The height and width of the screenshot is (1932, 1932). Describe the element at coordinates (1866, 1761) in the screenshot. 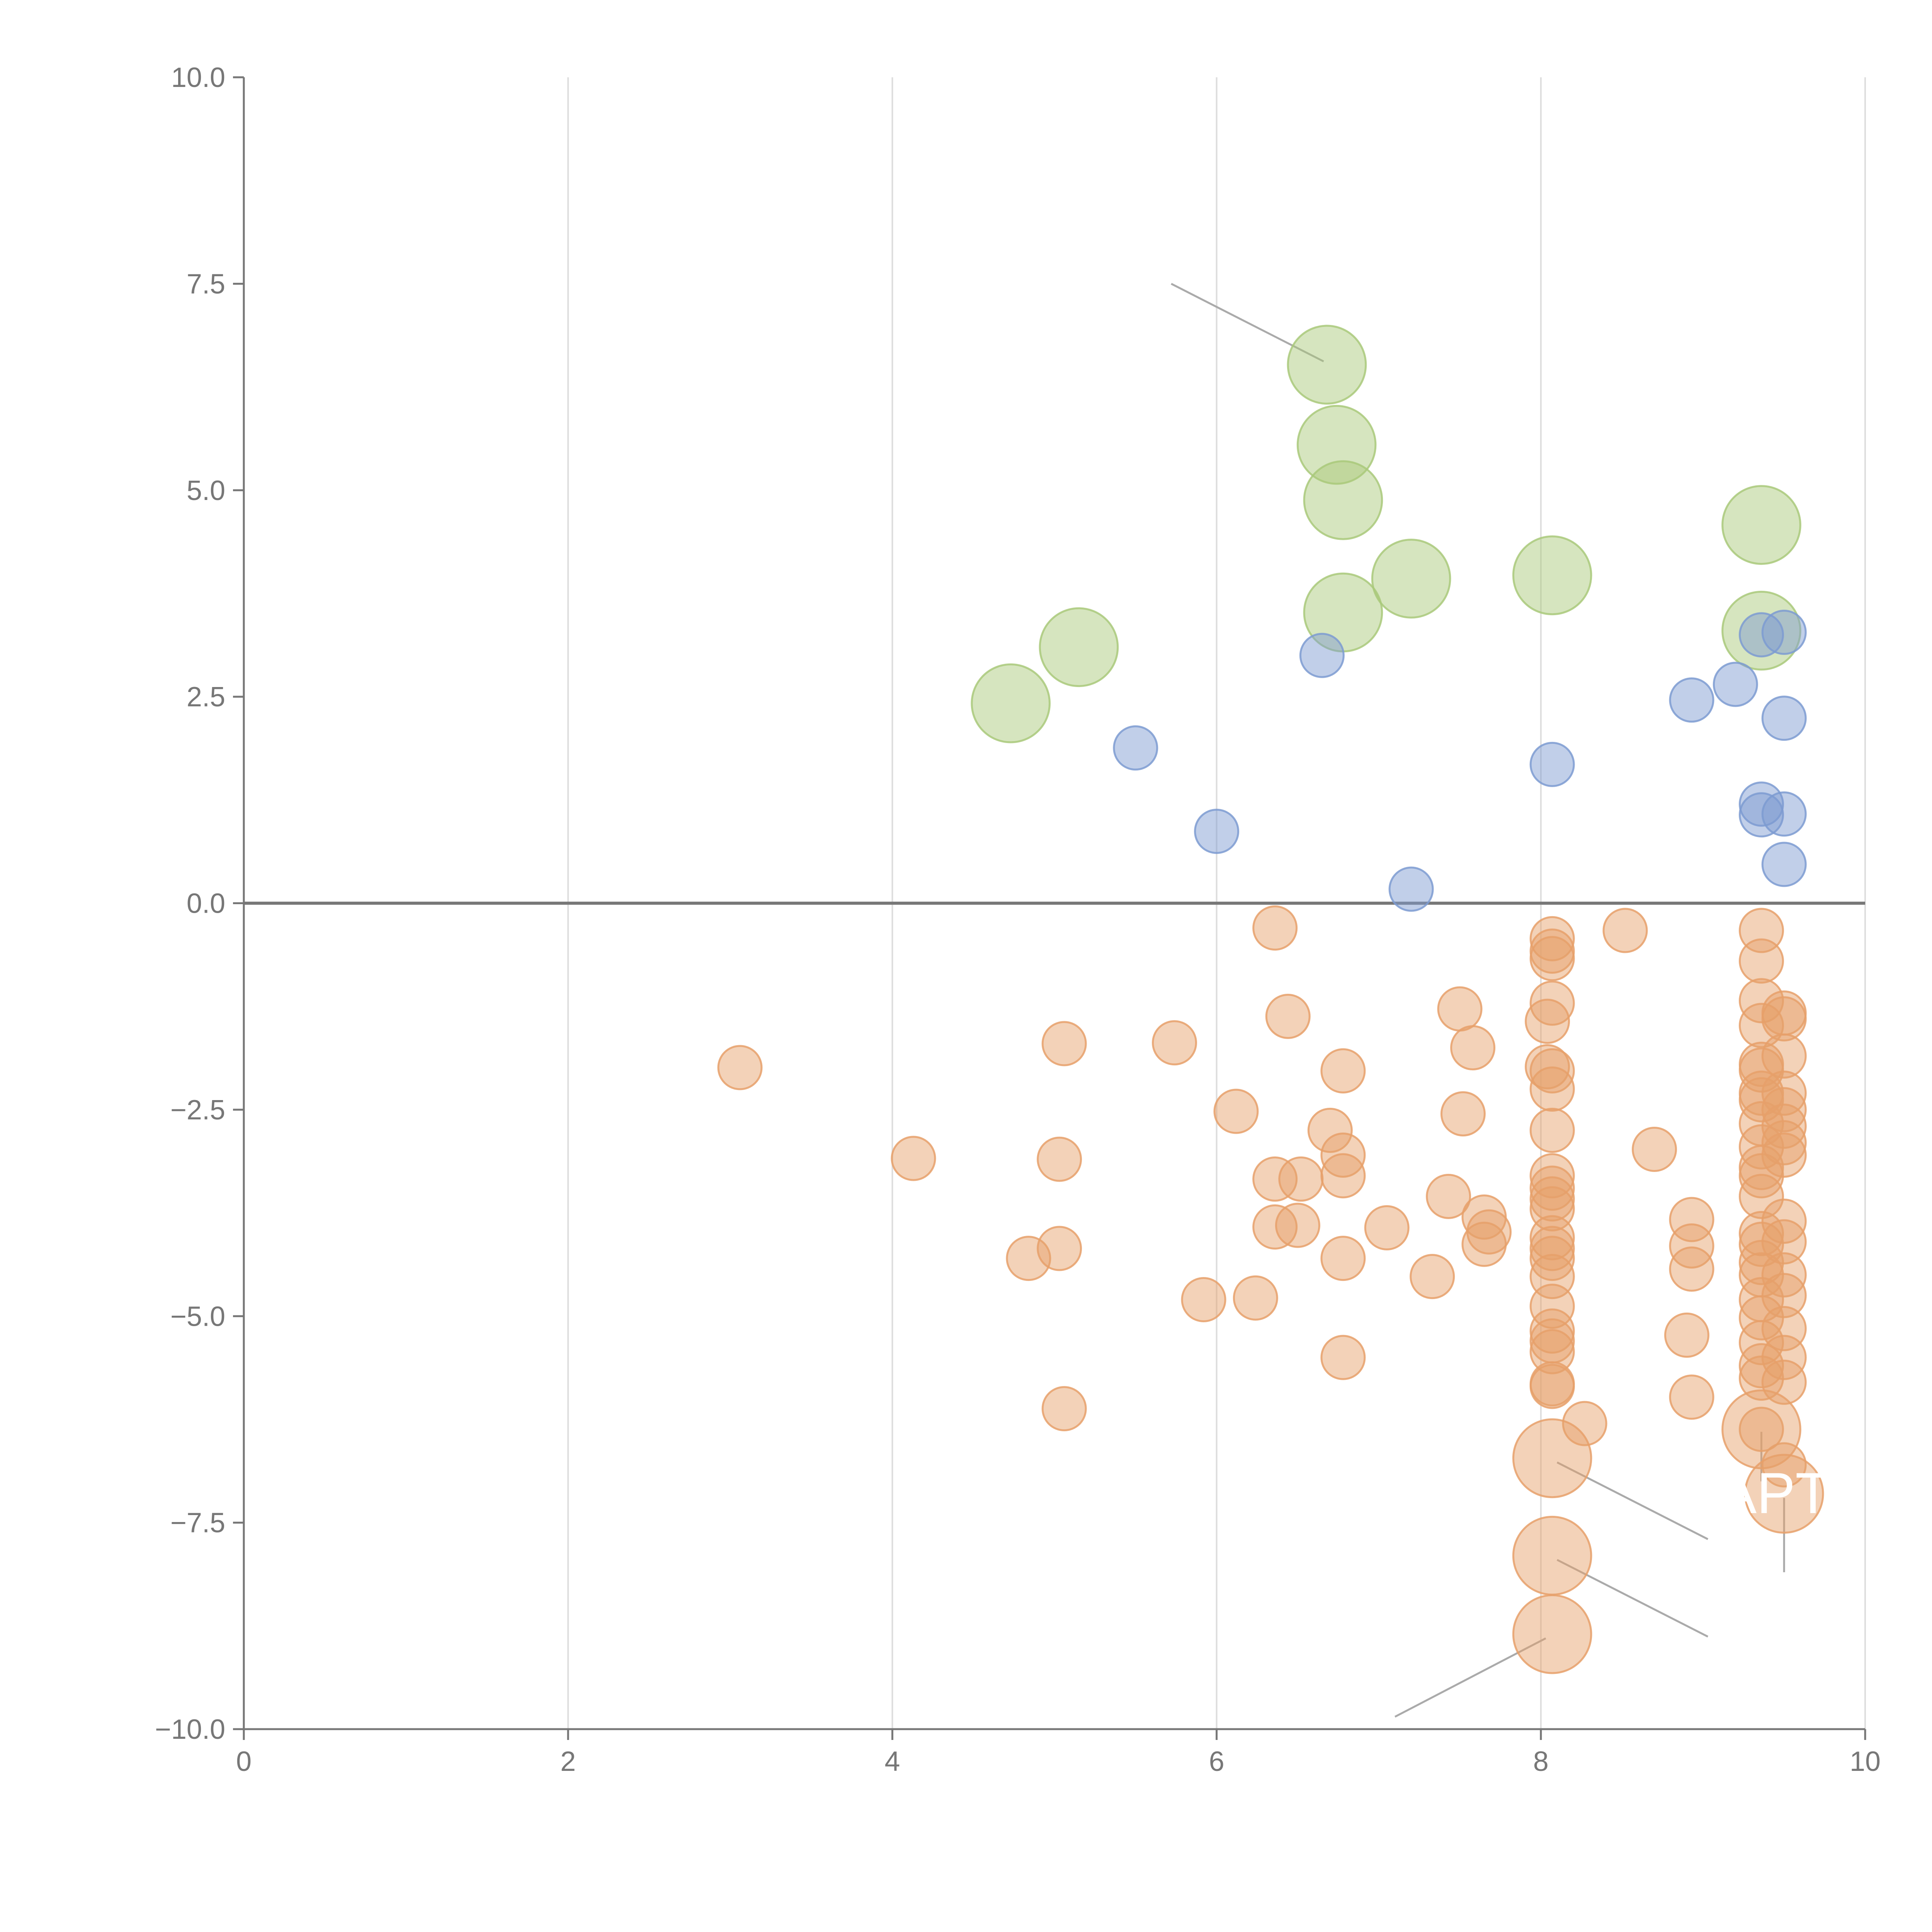

I see `x-tick-label: 10` at that location.